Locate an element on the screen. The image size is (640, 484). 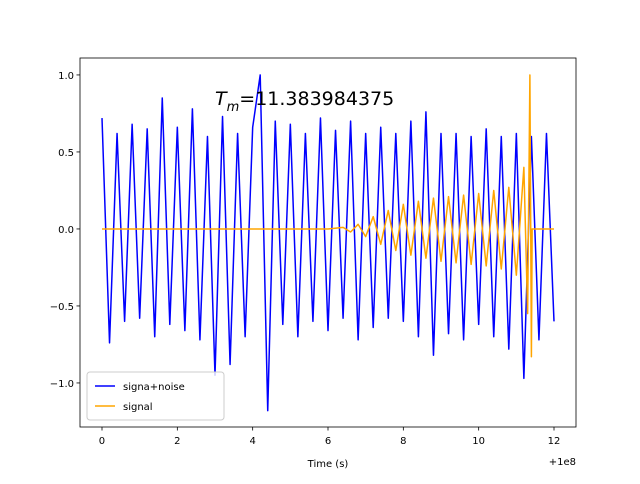
annotation-symbol: T is located at coordinates (221, 99).